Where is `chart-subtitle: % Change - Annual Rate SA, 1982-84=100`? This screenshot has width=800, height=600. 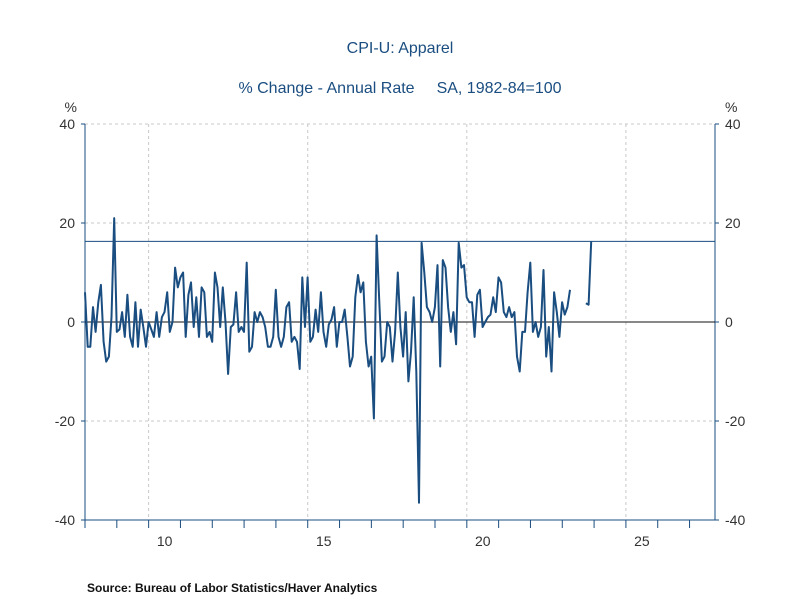 chart-subtitle: % Change - Annual Rate SA, 1982-84=100 is located at coordinates (400, 89).